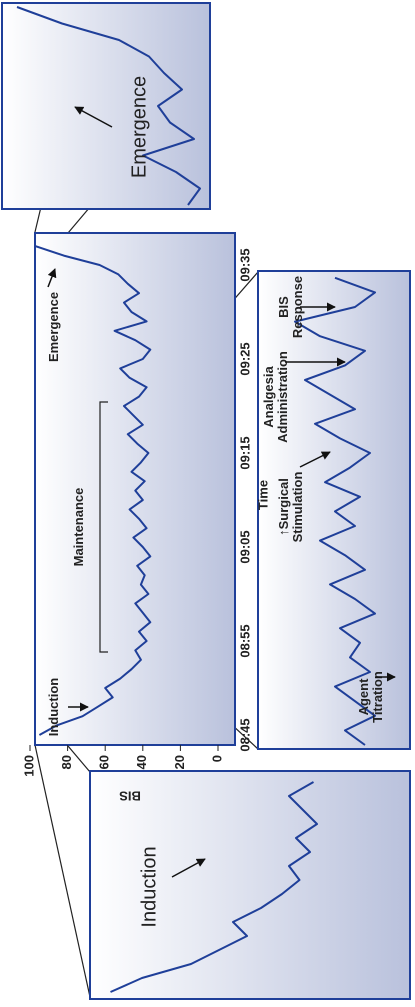 Image resolution: width=415 pixels, height=1007 pixels. What do you see at coordinates (104, 762) in the screenshot?
I see `y-tick-label: 60` at bounding box center [104, 762].